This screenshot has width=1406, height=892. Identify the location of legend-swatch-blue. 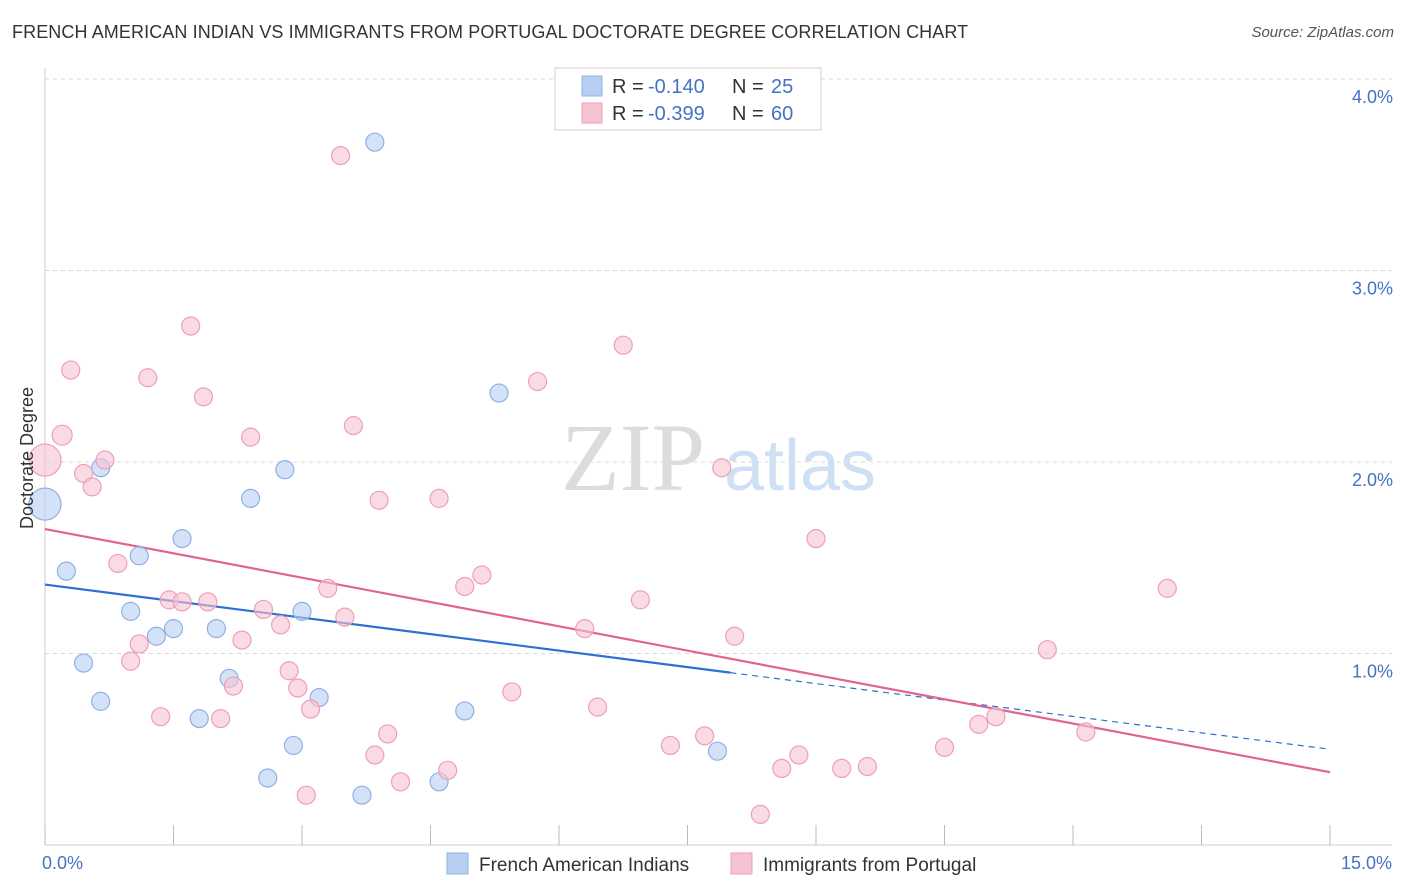
(592, 86).